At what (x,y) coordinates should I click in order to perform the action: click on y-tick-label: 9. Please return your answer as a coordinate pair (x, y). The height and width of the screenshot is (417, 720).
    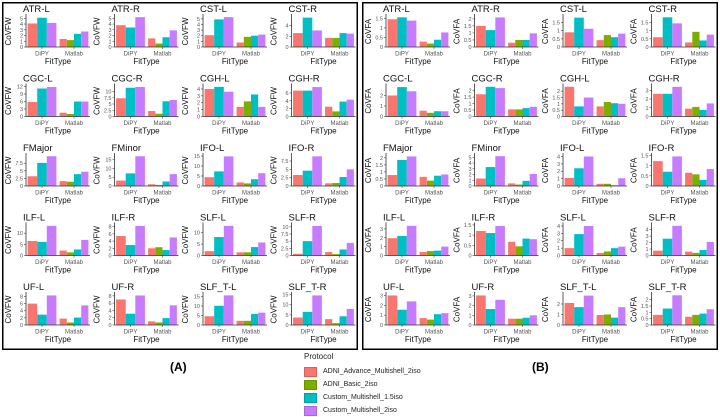
    Looking at the image, I should click on (21, 95).